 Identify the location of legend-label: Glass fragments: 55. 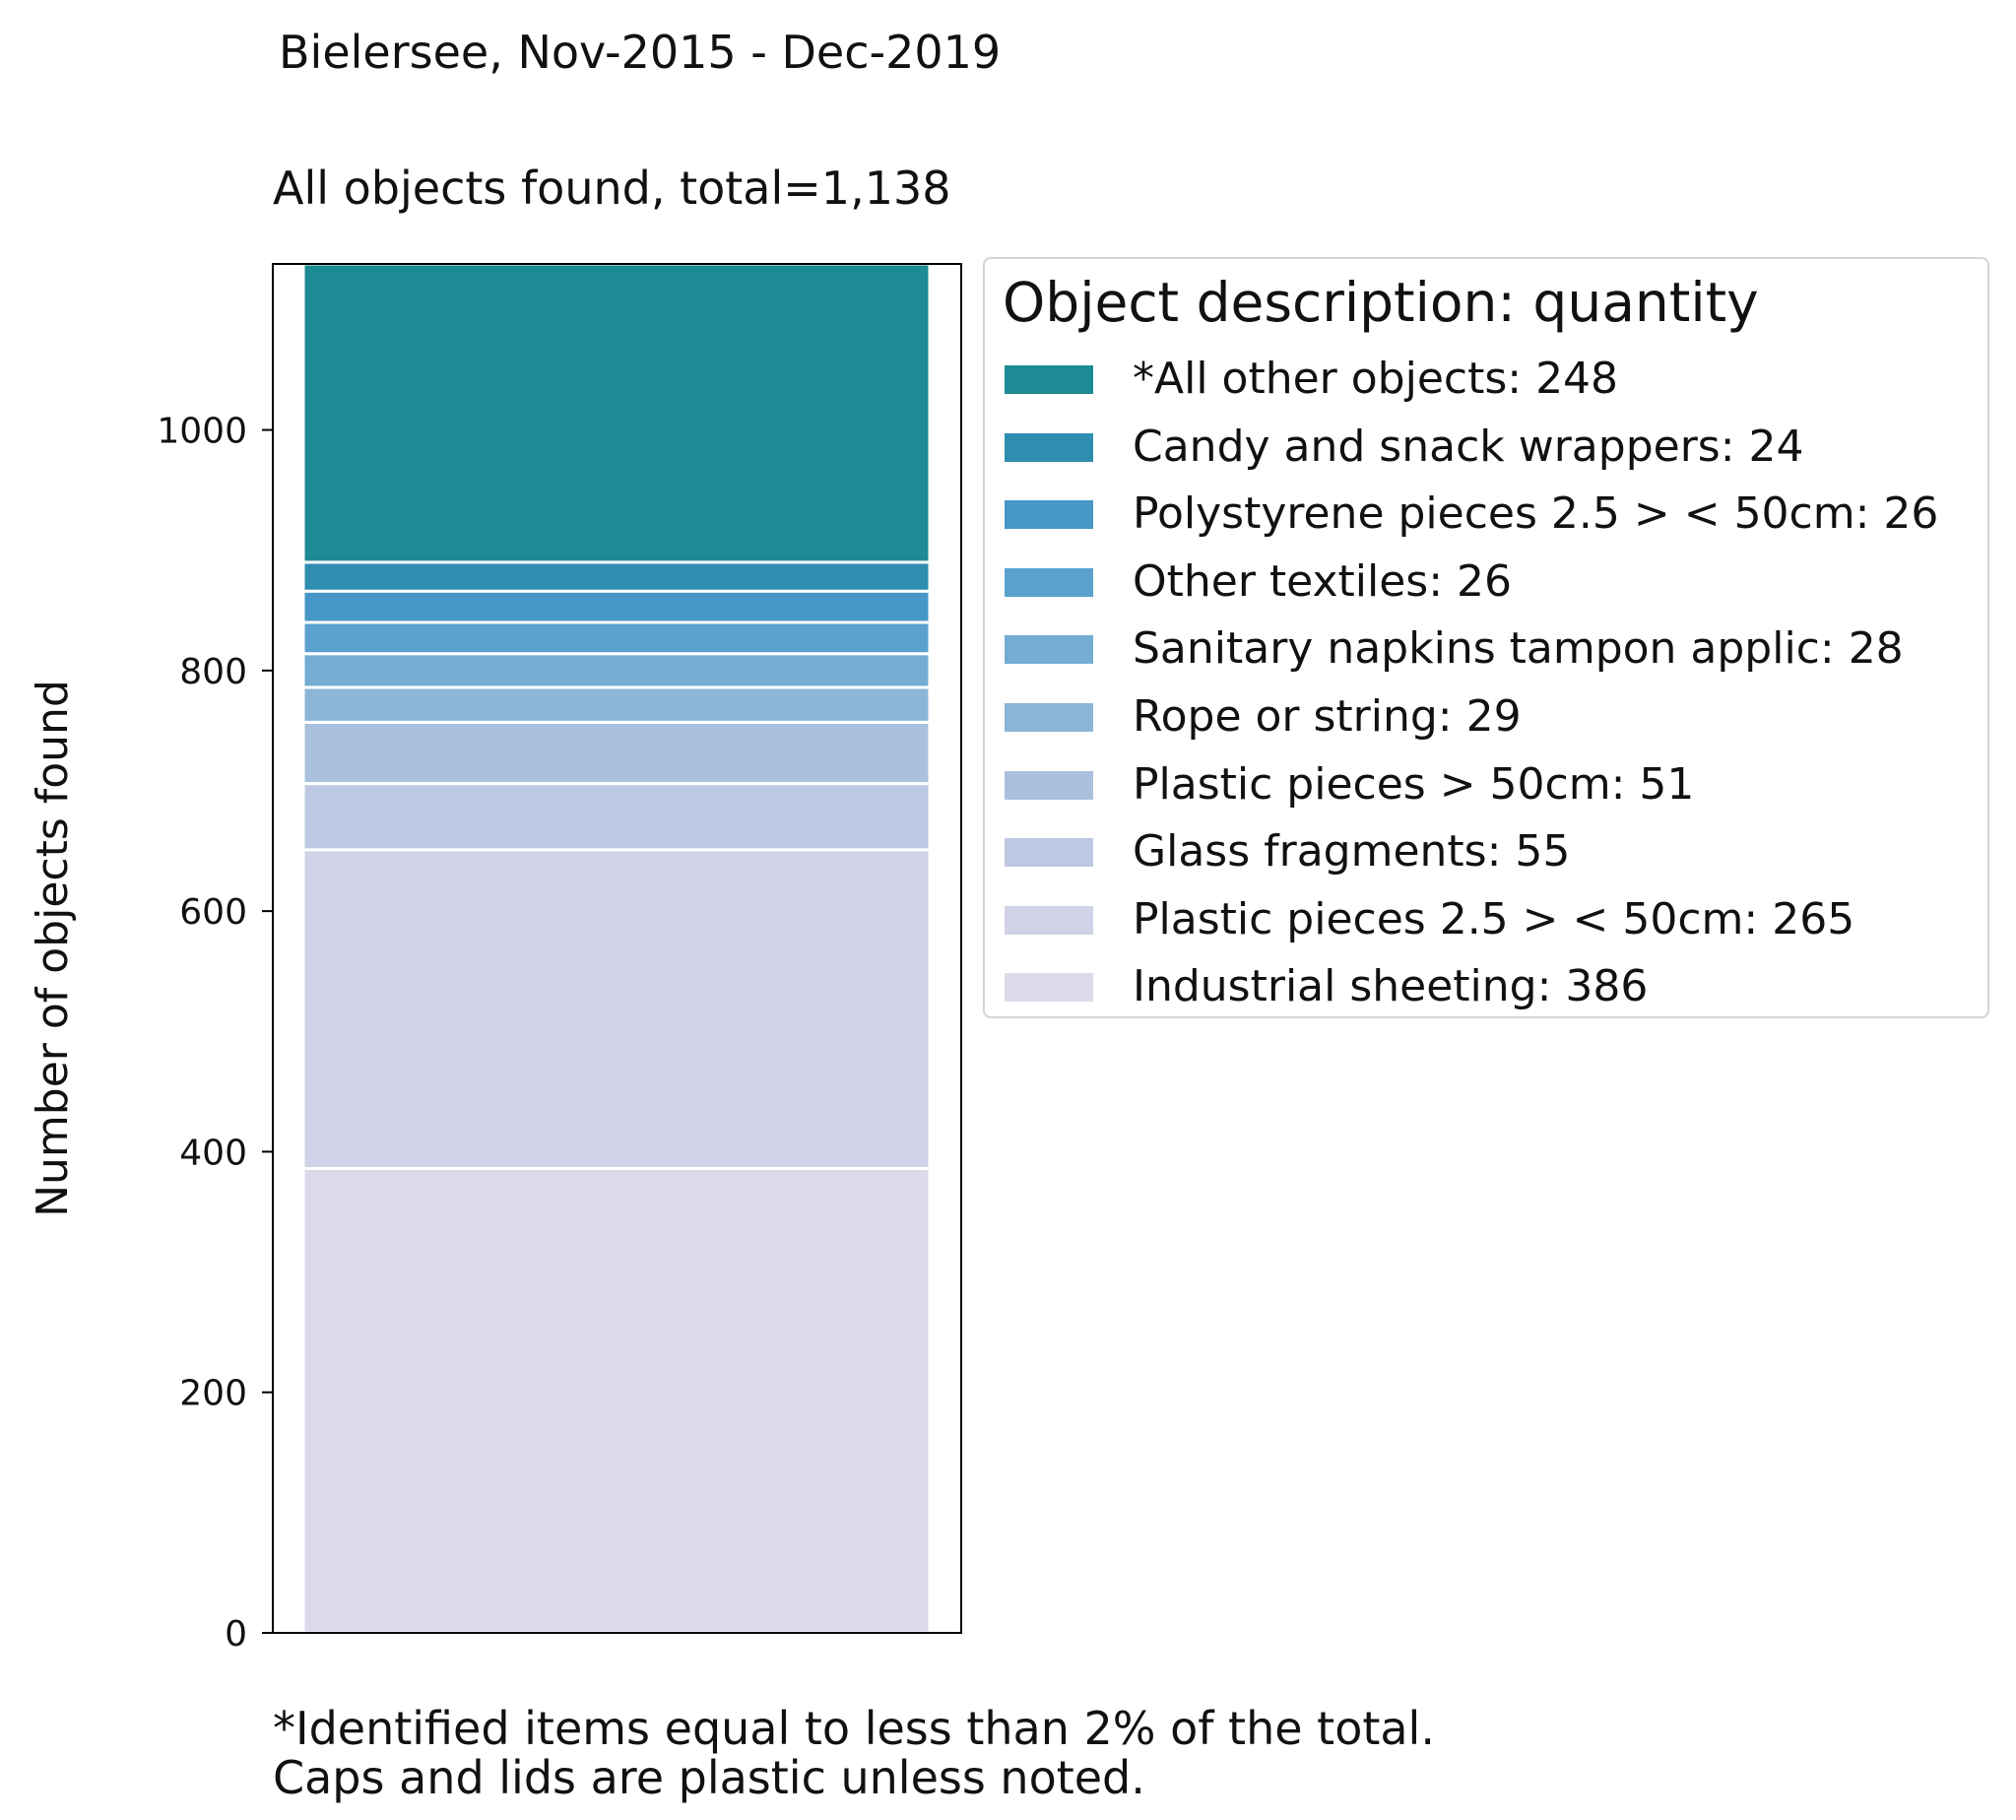
(1352, 852).